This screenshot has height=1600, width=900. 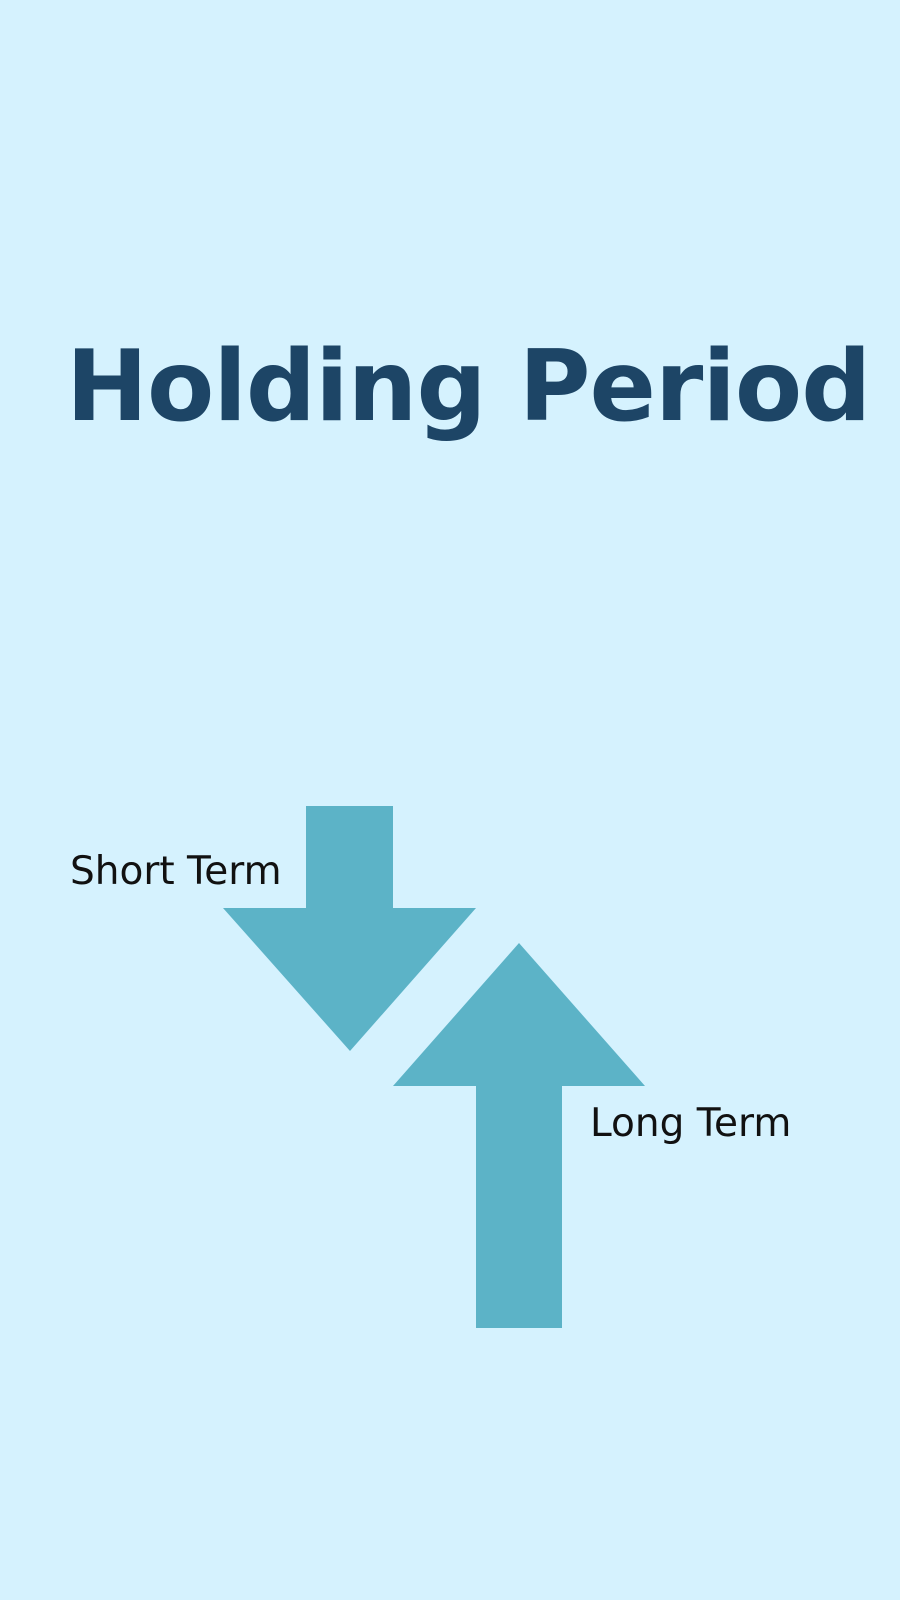 I want to click on long-term-up-arrow, so click(x=519, y=1135).